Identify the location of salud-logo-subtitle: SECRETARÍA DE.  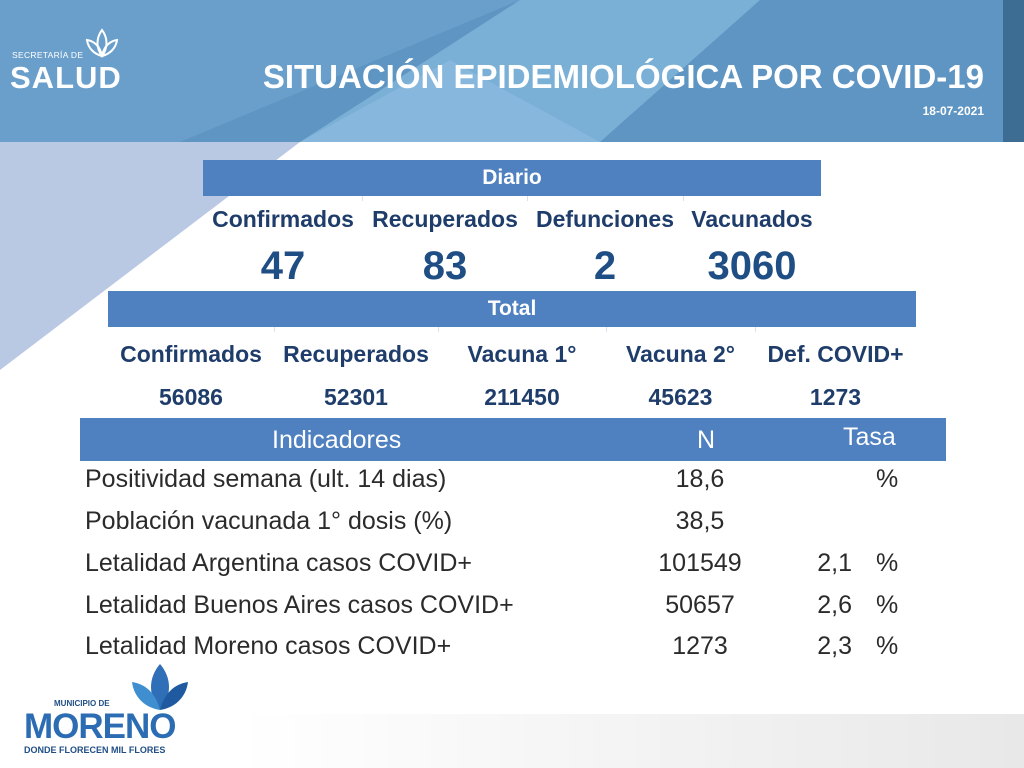
(48, 55).